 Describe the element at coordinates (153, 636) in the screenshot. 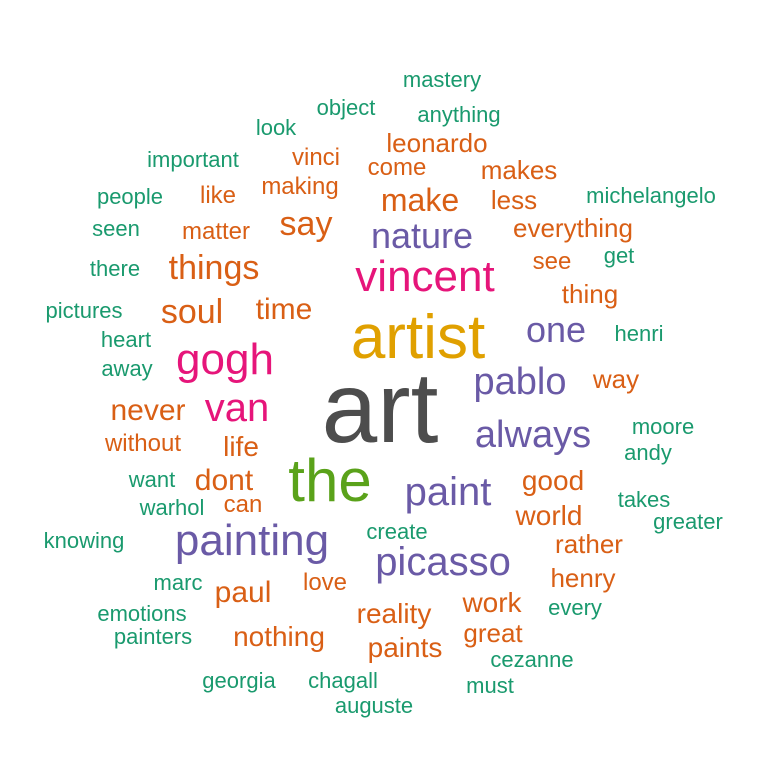

I see `word-painters: painters` at that location.